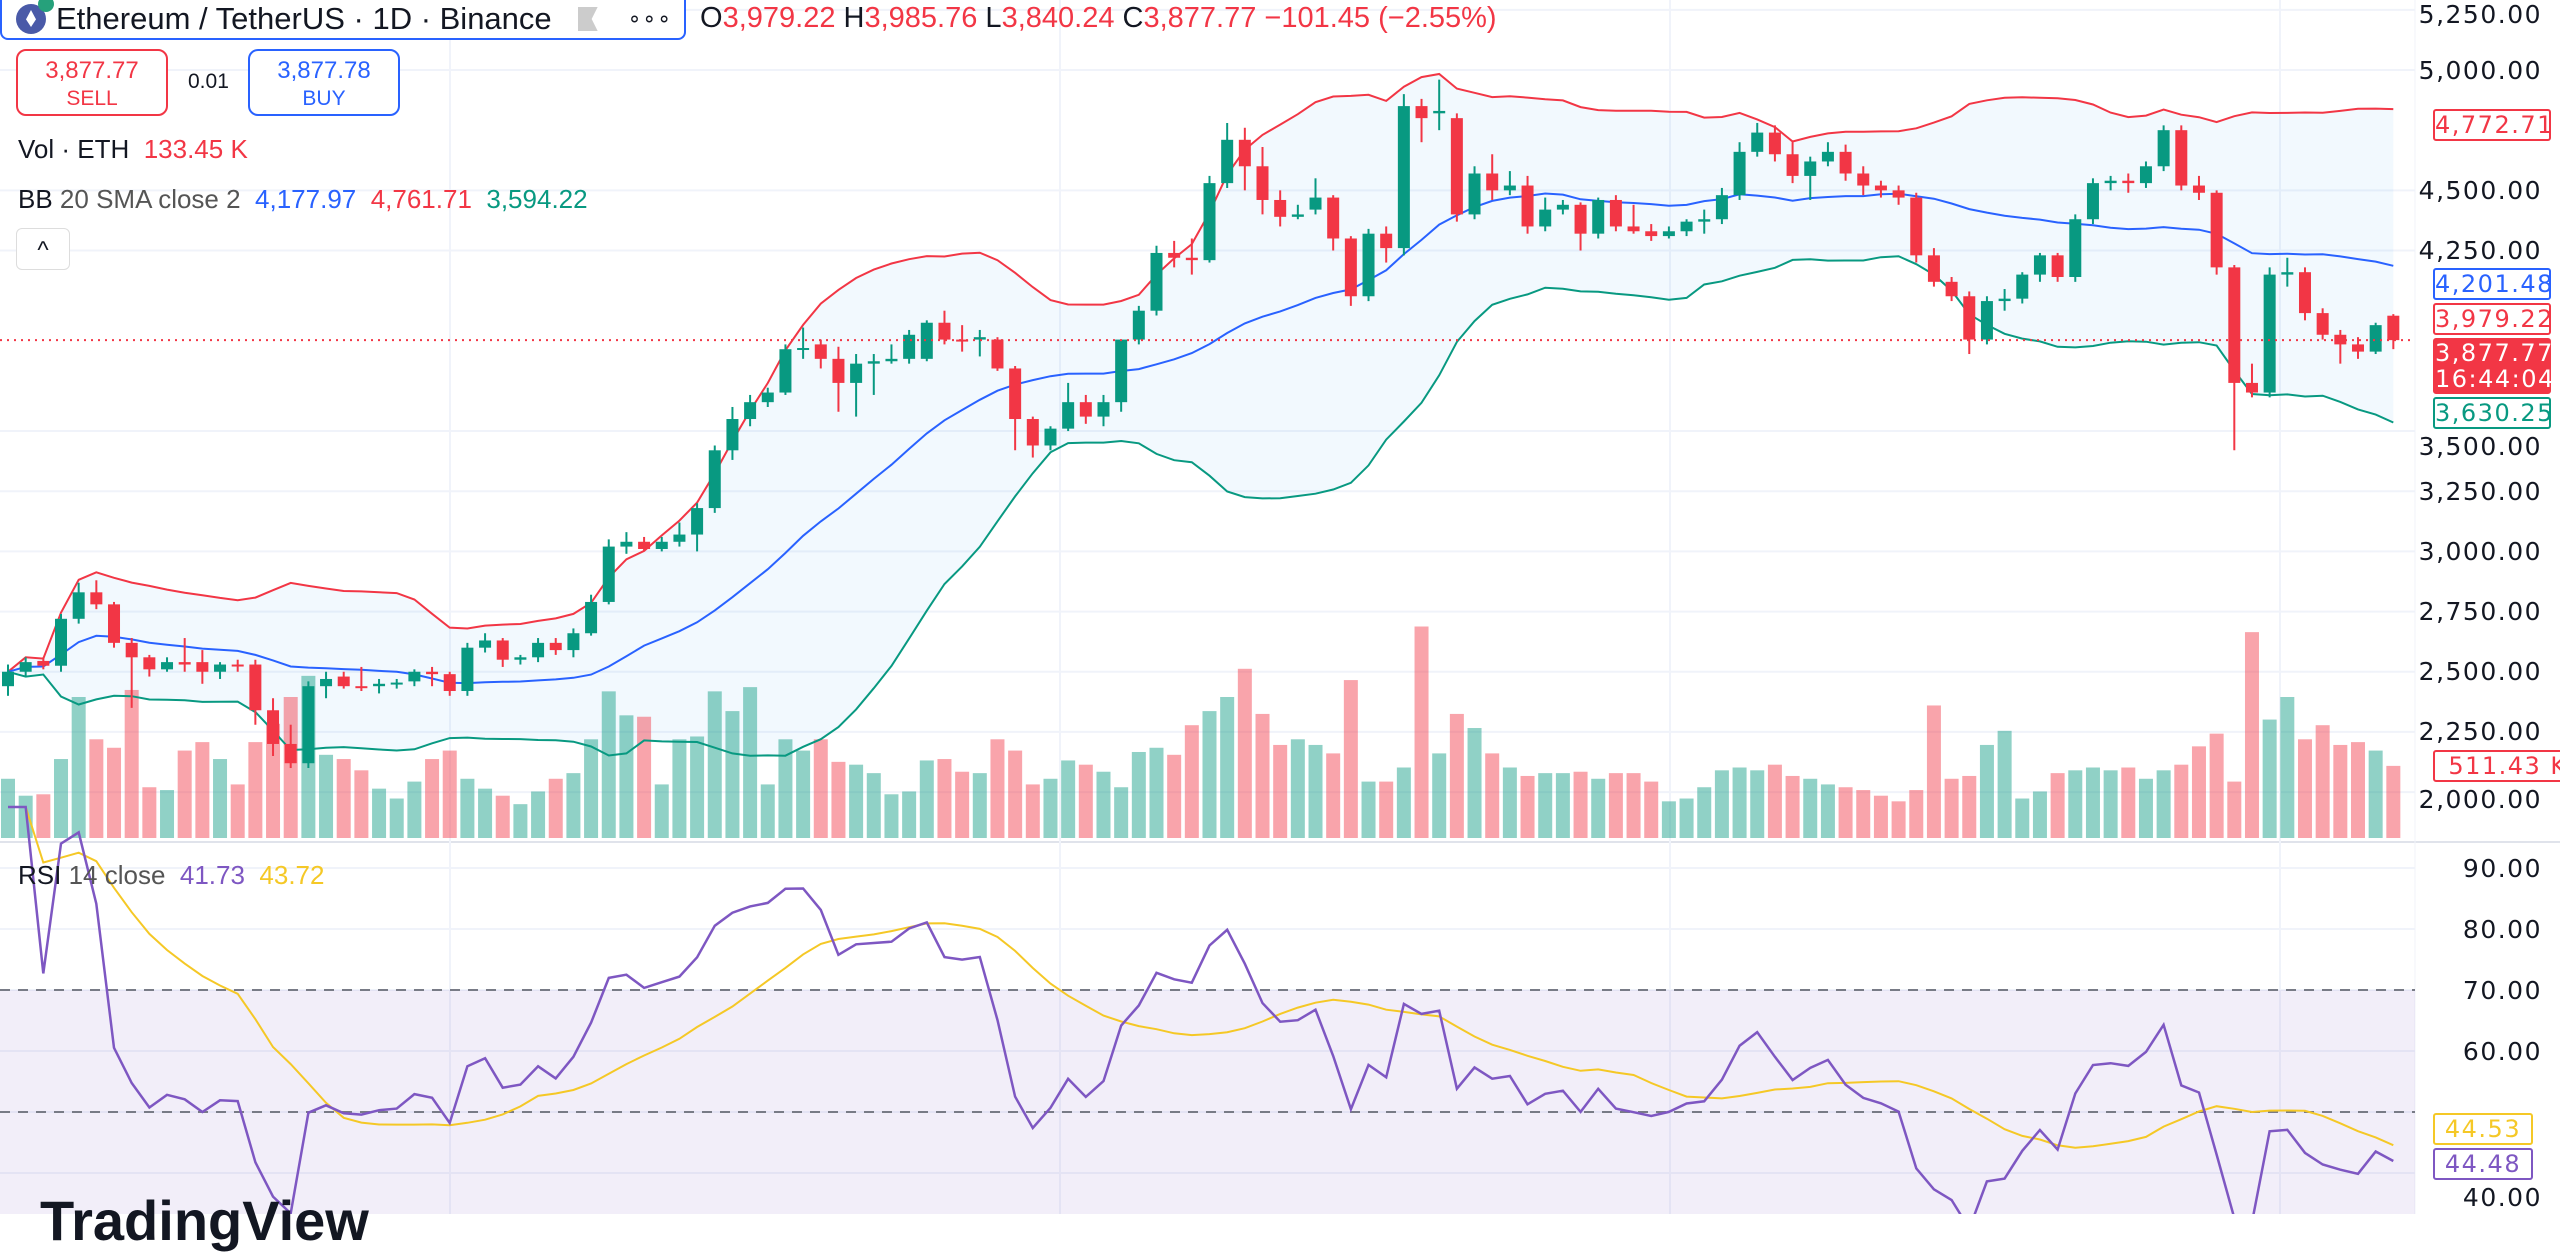 This screenshot has height=1253, width=2560. Describe the element at coordinates (421, 199) in the screenshot. I see `bb-upper-value: 4,761.71` at that location.